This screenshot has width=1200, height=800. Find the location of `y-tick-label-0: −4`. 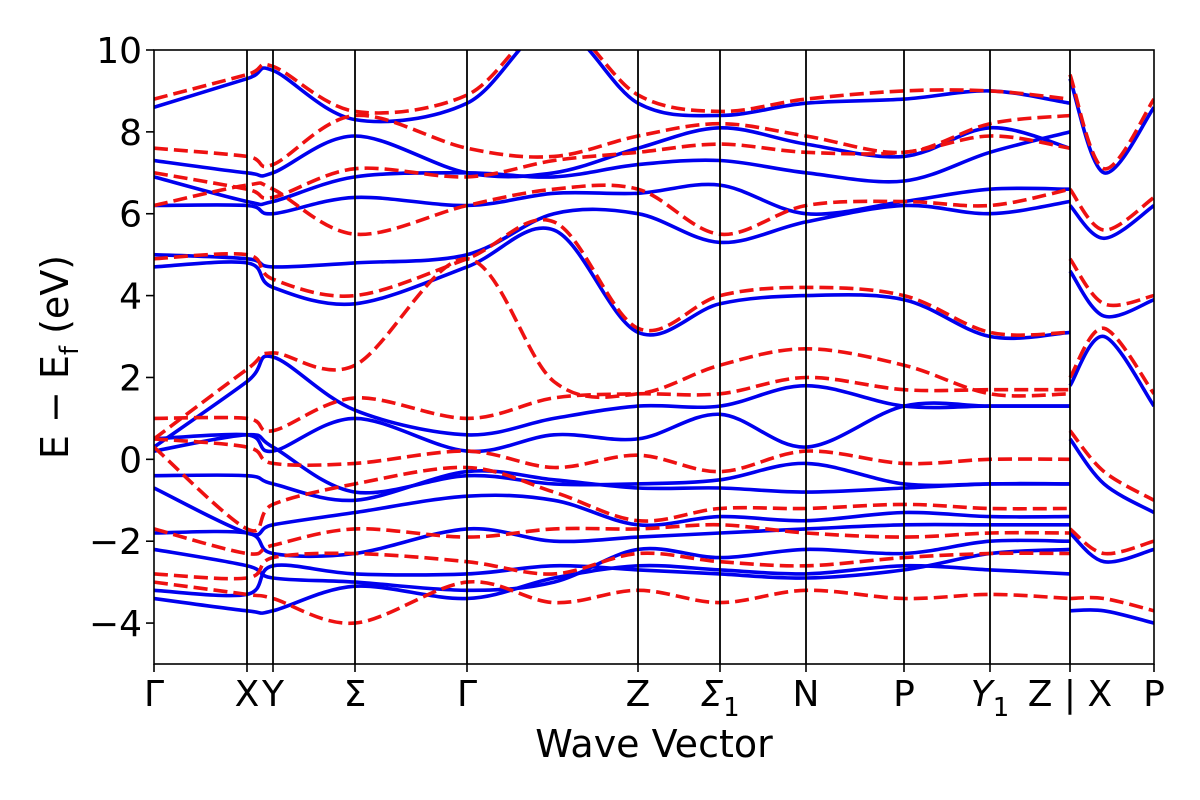

y-tick-label-0: −4 is located at coordinates (115, 624).